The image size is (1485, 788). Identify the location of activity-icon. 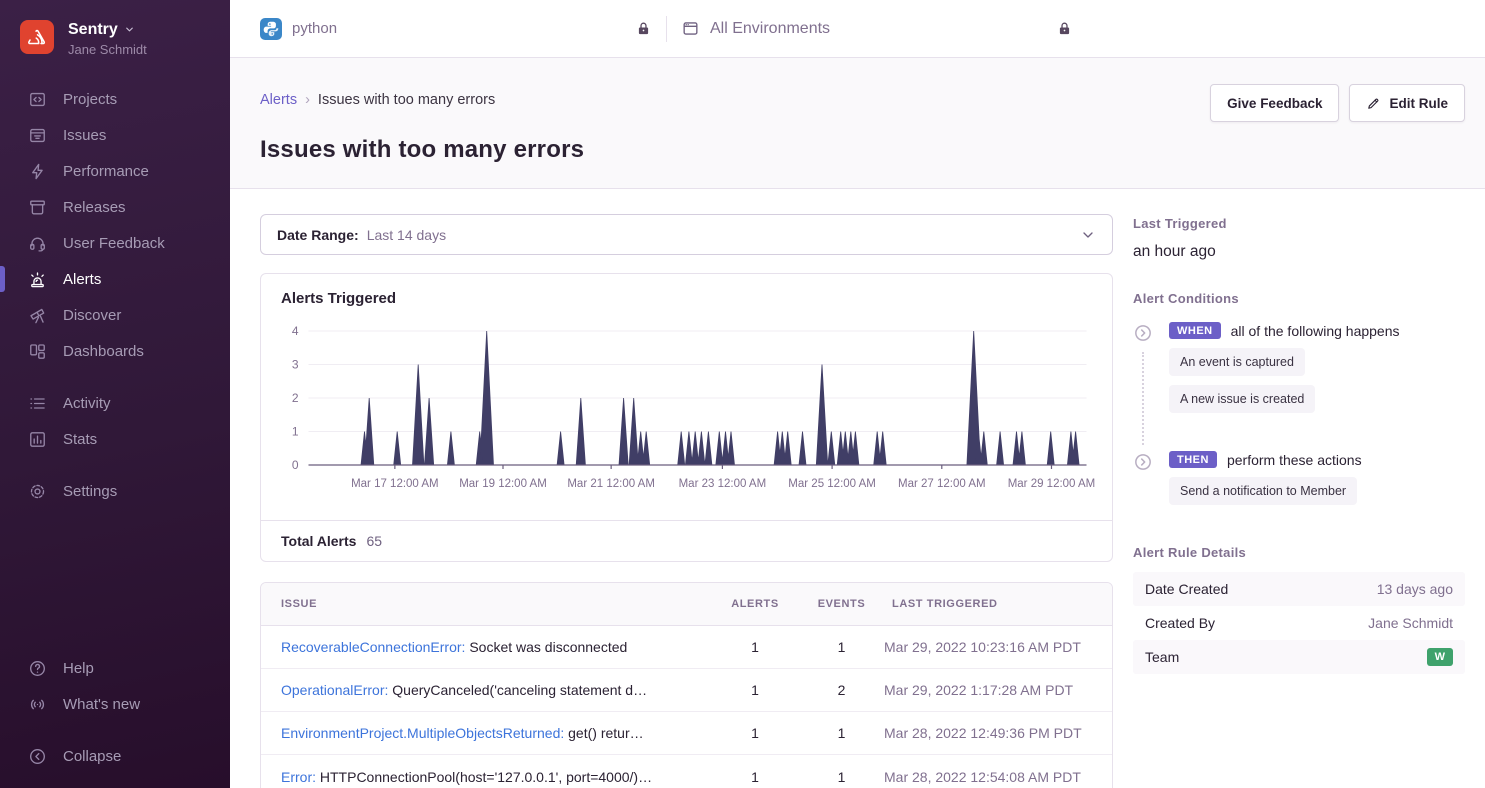
(37, 403).